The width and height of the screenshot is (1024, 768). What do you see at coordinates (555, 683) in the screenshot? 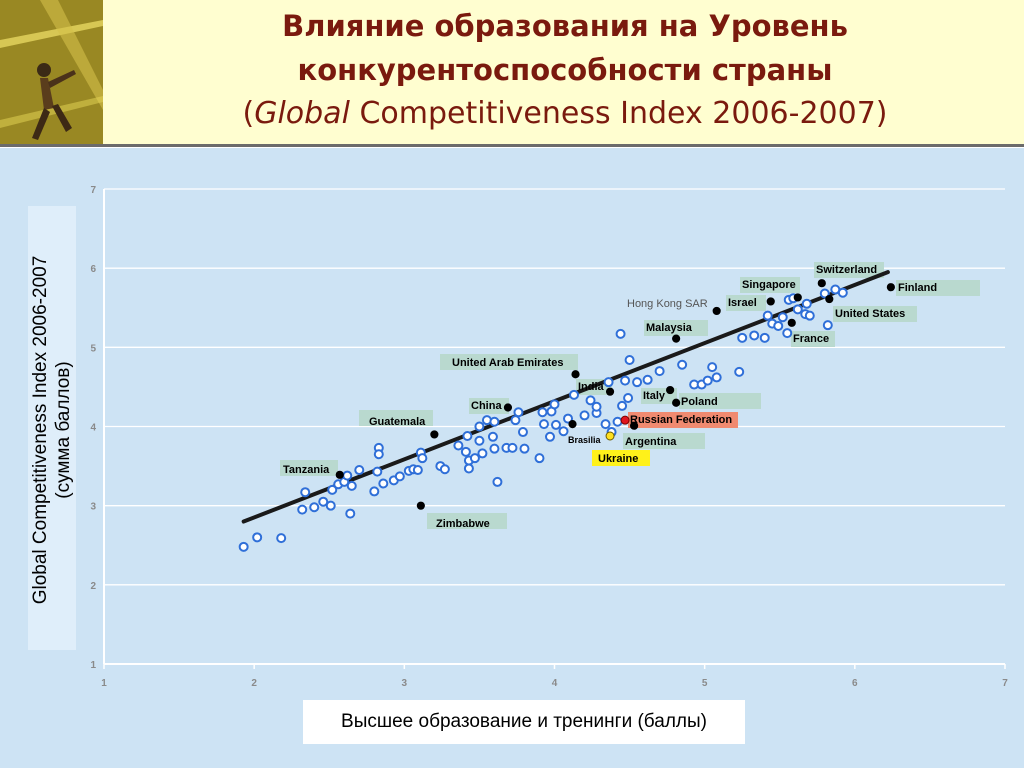
I see `x-tick-label: 4` at bounding box center [555, 683].